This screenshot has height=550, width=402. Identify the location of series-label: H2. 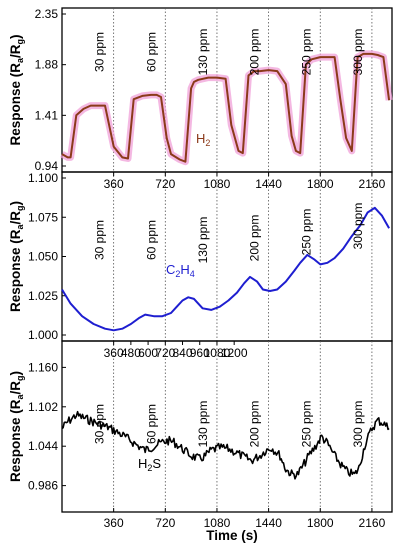
(203, 139).